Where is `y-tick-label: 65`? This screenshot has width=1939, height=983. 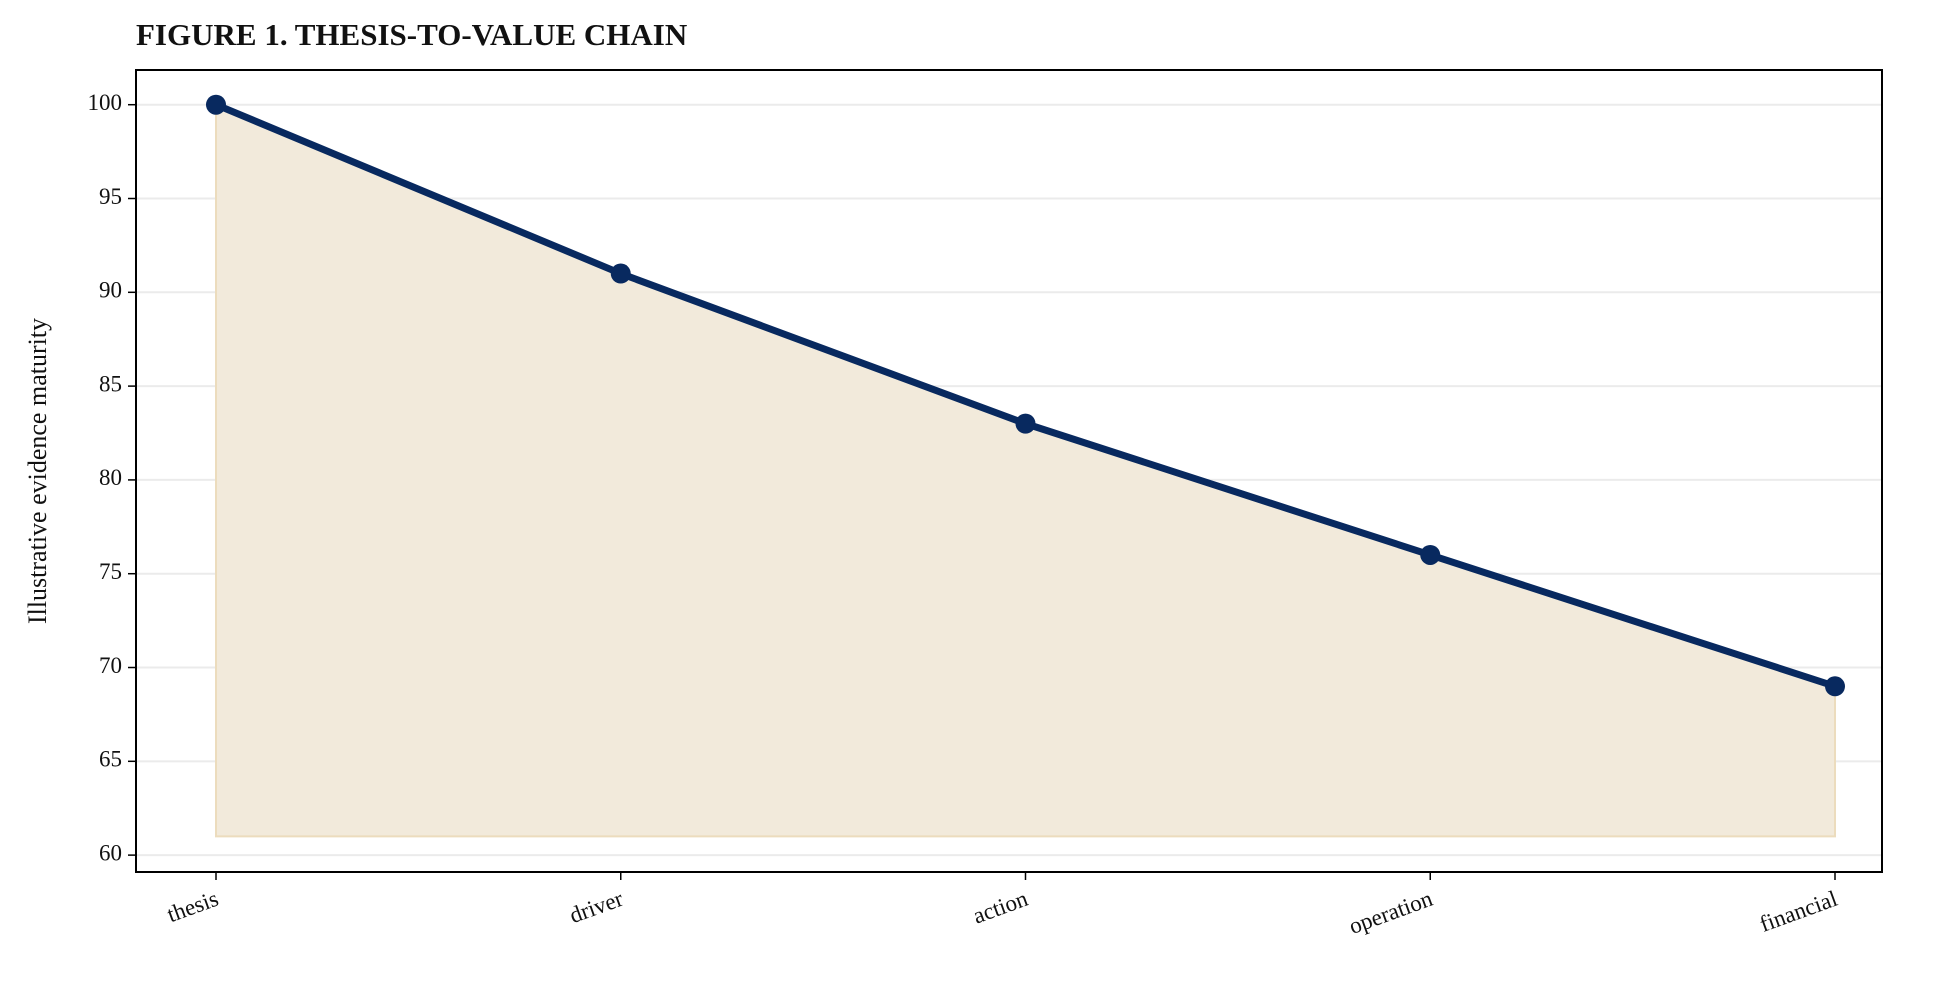
y-tick-label: 65 is located at coordinates (110, 759).